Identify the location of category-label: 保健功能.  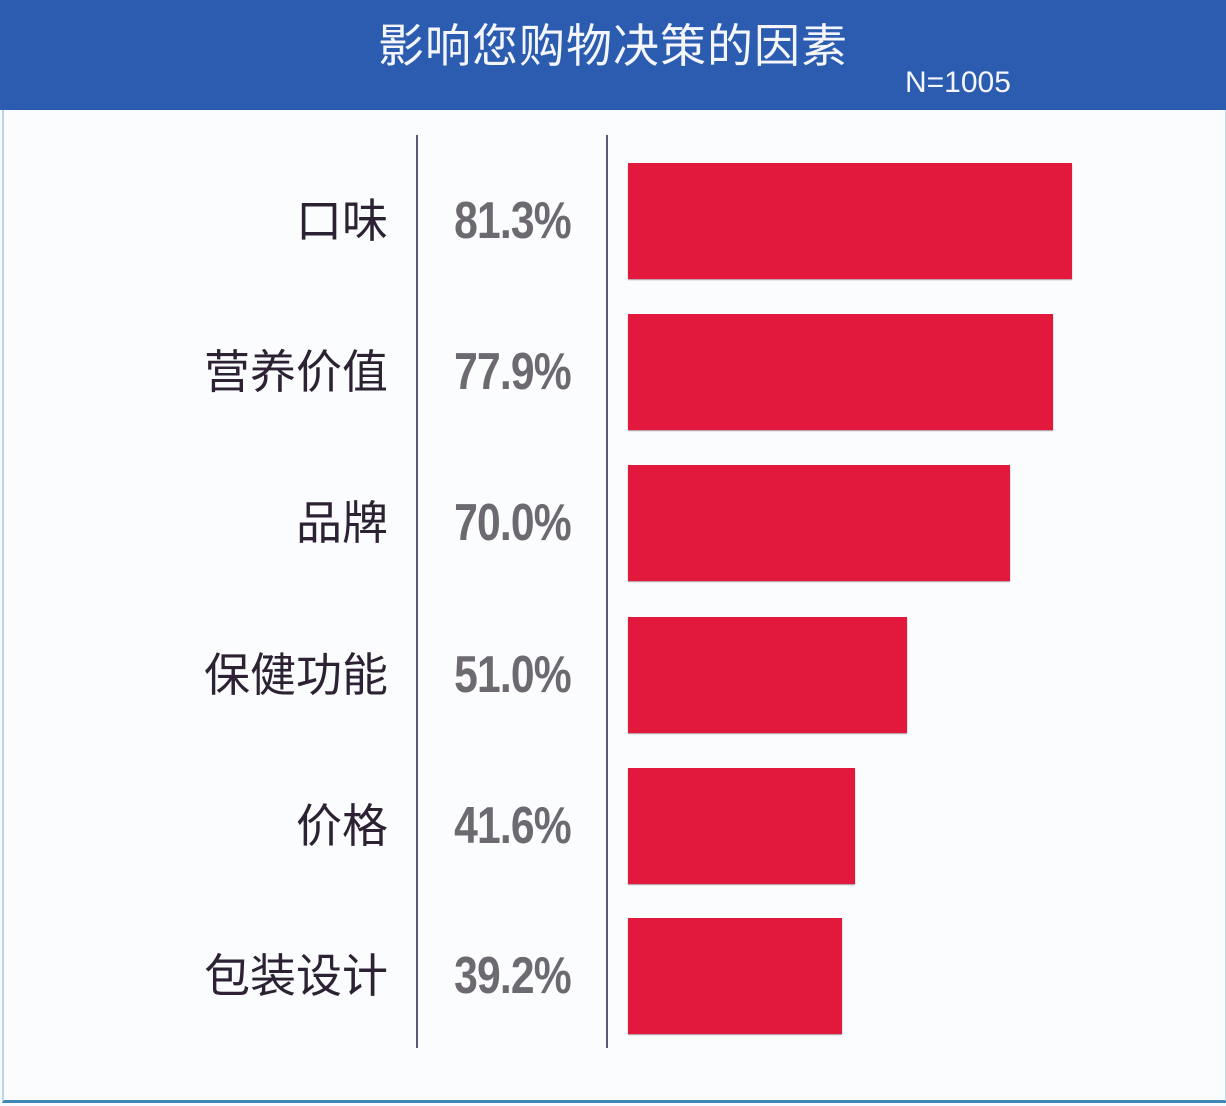
(296, 675).